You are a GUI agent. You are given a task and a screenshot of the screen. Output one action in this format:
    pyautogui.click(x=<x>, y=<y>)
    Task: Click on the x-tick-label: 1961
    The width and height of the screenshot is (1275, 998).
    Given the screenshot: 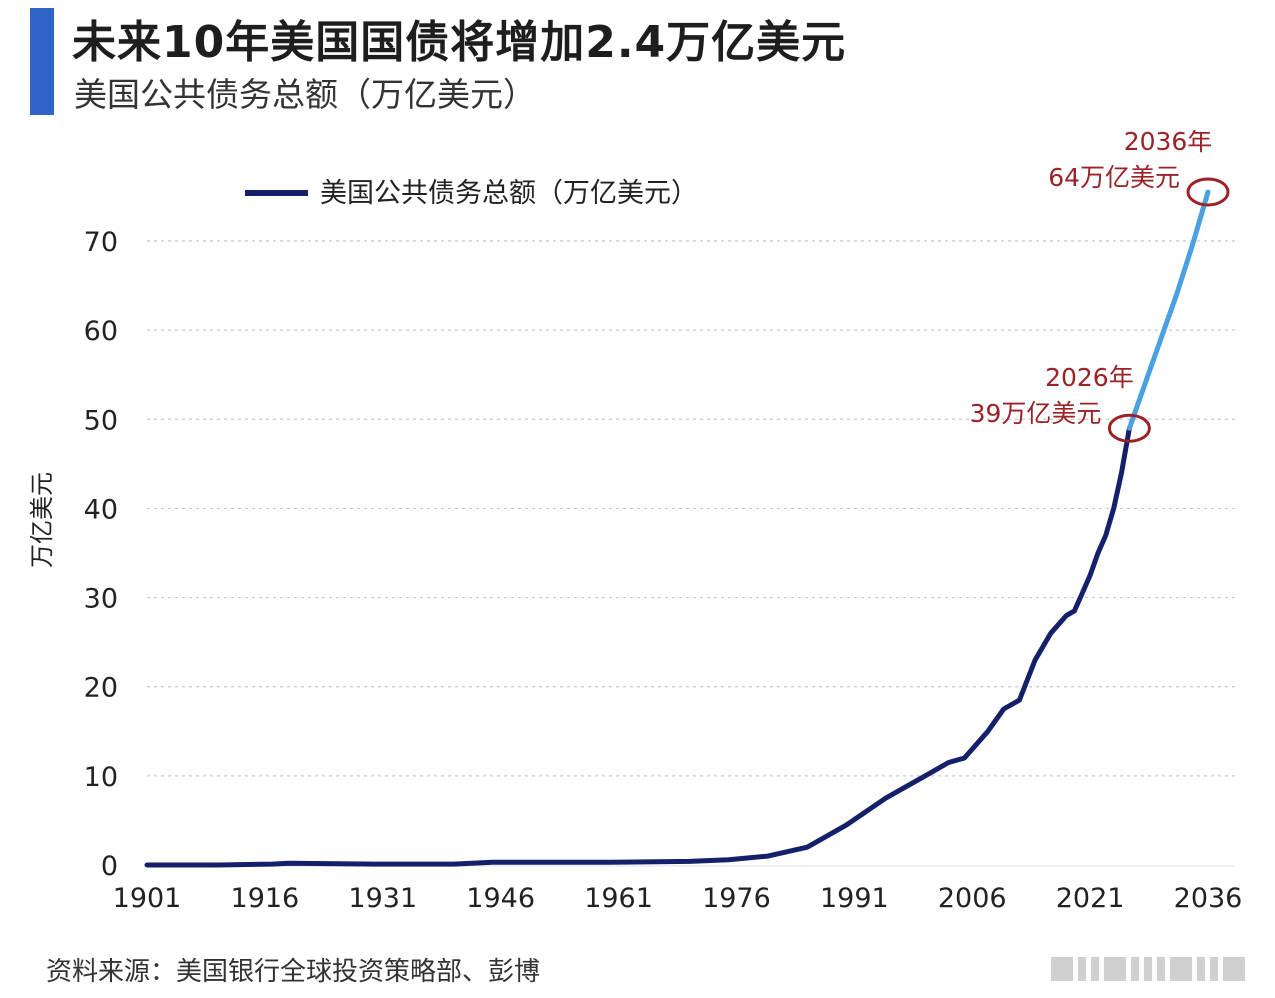 What is the action you would take?
    pyautogui.click(x=618, y=898)
    